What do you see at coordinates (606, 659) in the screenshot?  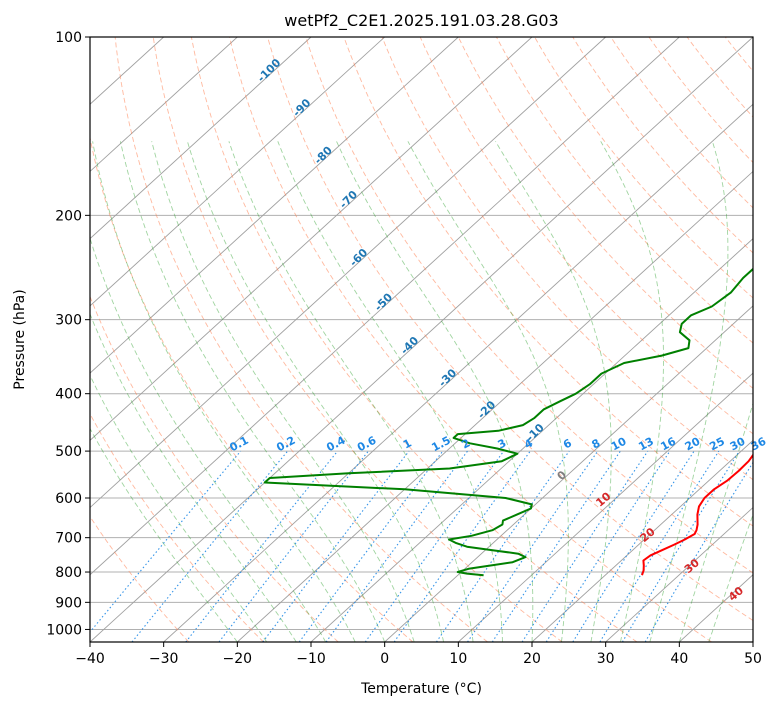 I see `x-tick-label: 30` at bounding box center [606, 659].